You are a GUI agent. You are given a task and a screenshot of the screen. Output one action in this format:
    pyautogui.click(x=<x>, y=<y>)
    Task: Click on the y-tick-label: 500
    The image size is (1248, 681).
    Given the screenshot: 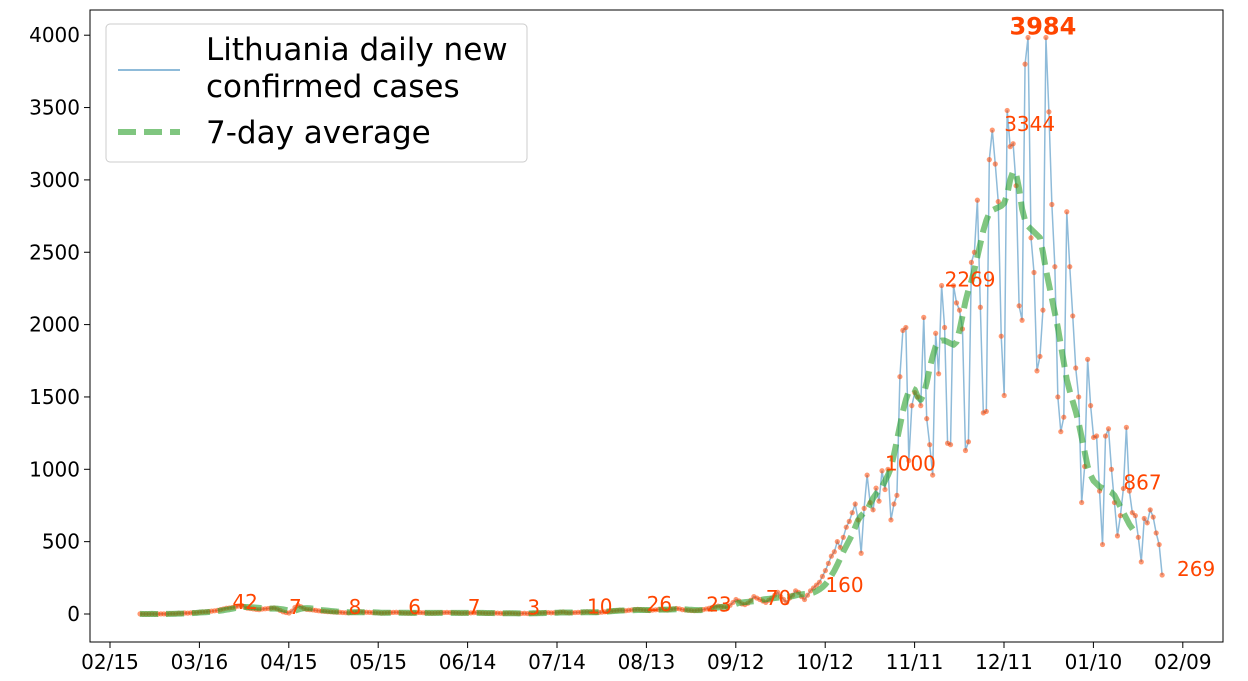 What is the action you would take?
    pyautogui.click(x=61, y=542)
    